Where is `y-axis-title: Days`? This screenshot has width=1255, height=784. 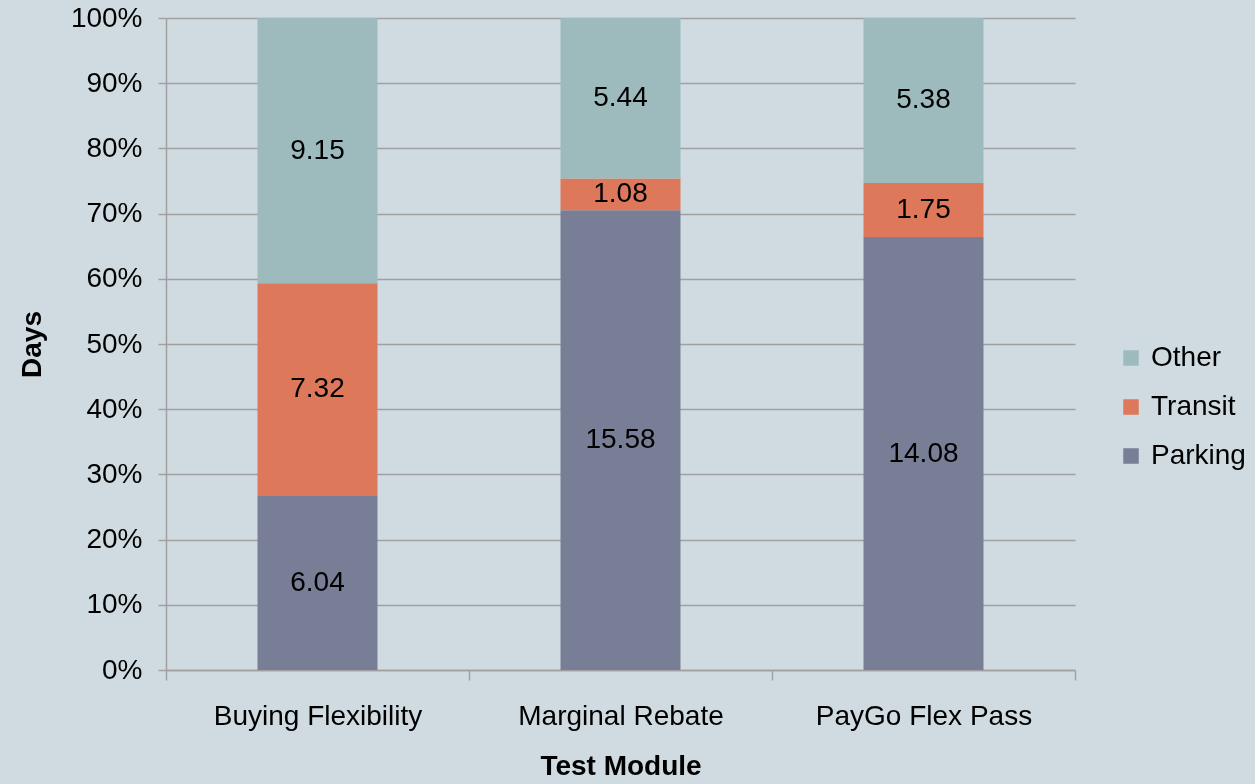 y-axis-title: Days is located at coordinates (31, 344).